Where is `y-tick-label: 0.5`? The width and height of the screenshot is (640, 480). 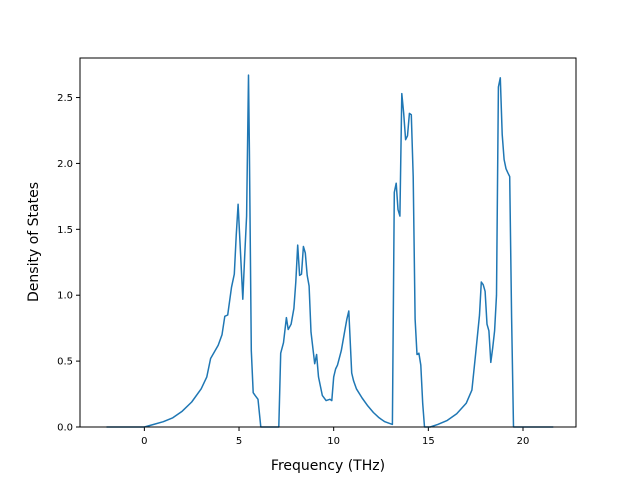 y-tick-label: 0.5 is located at coordinates (65, 362).